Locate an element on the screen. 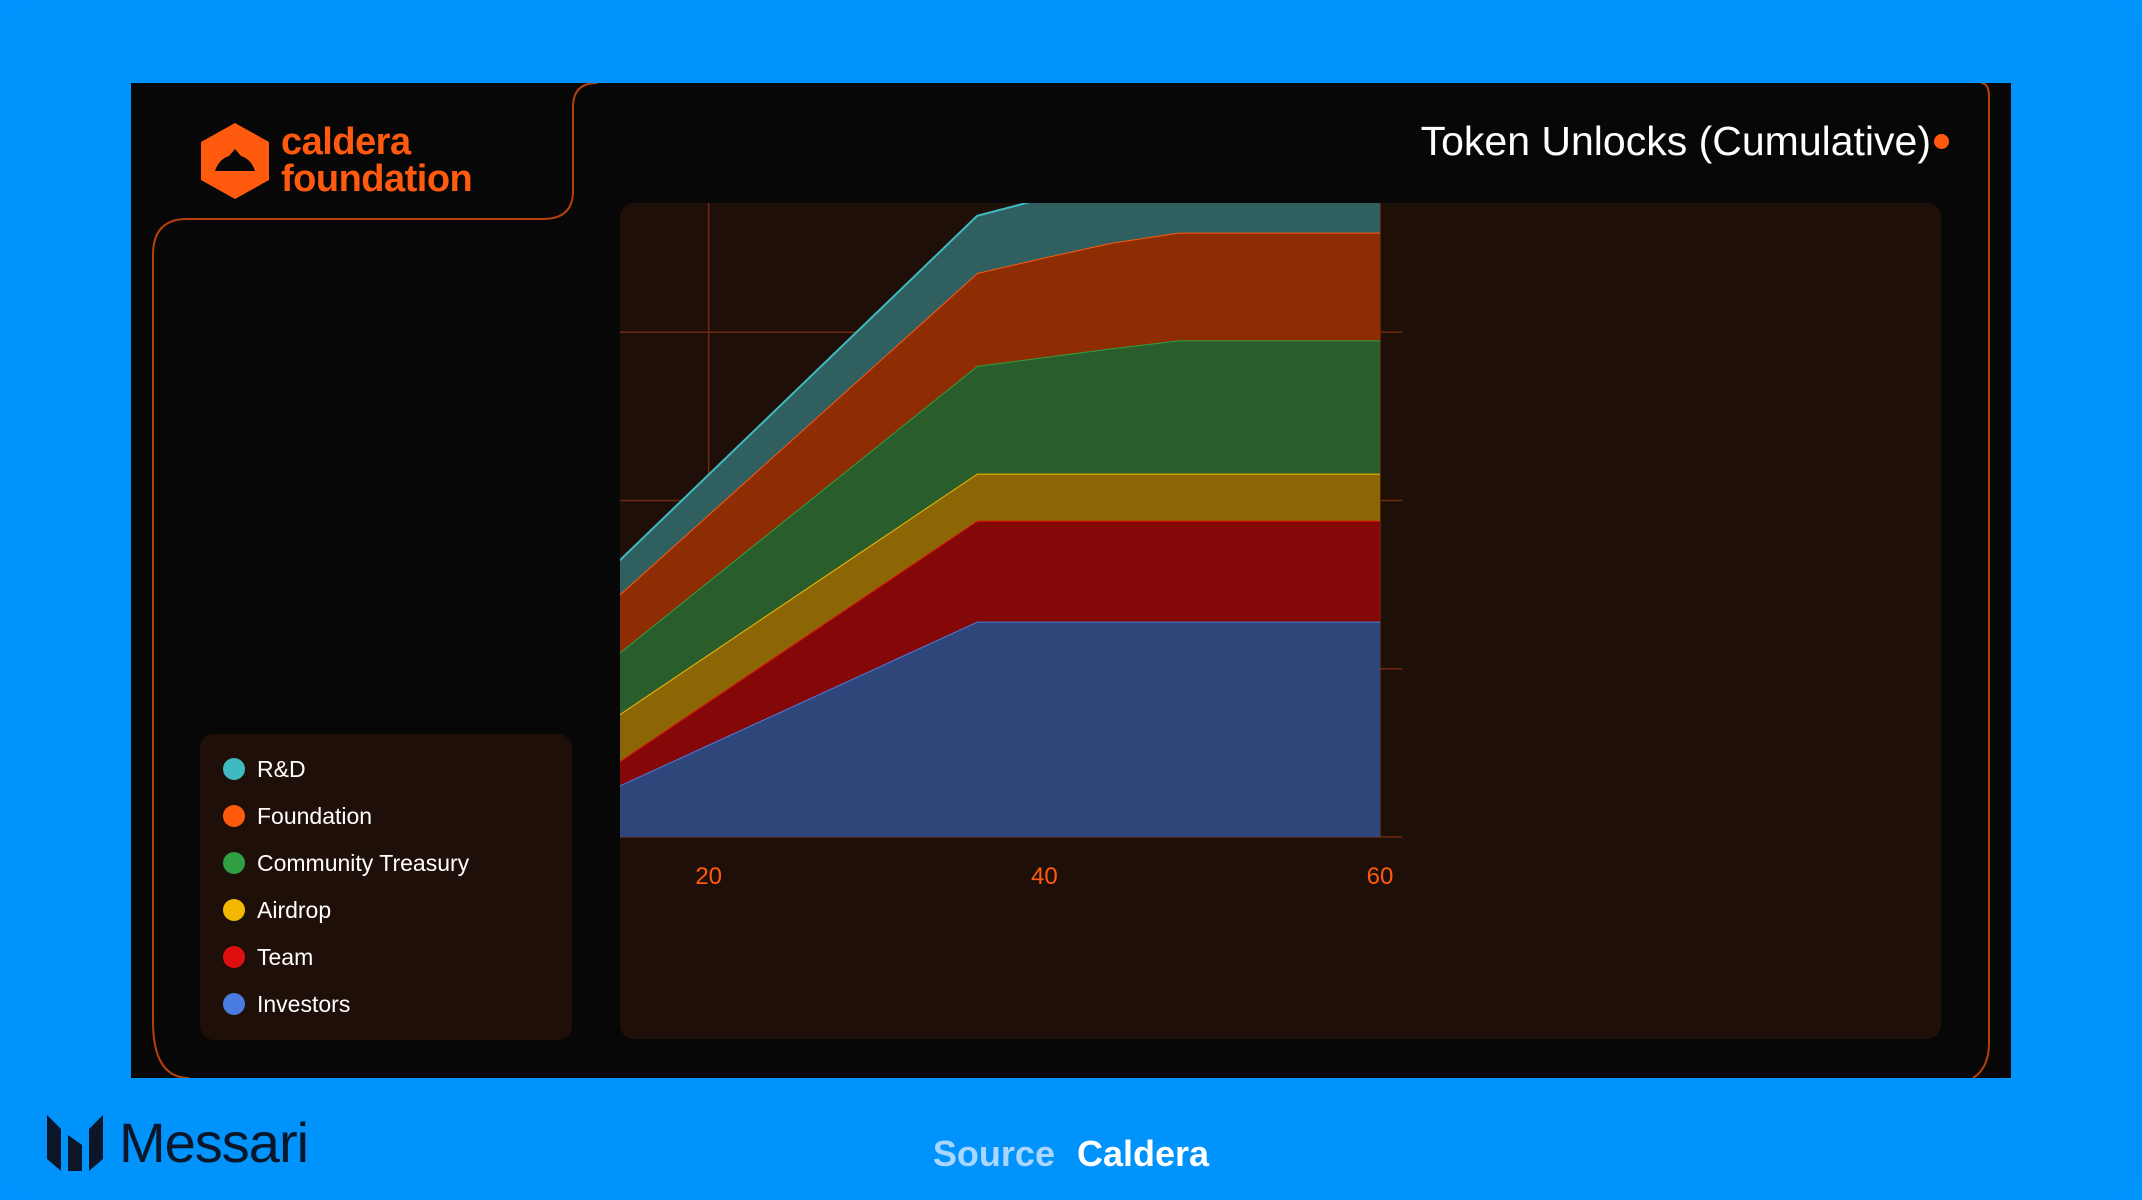 Image resolution: width=2142 pixels, height=1200 pixels. logo-wordmark: caldera foundation is located at coordinates (377, 160).